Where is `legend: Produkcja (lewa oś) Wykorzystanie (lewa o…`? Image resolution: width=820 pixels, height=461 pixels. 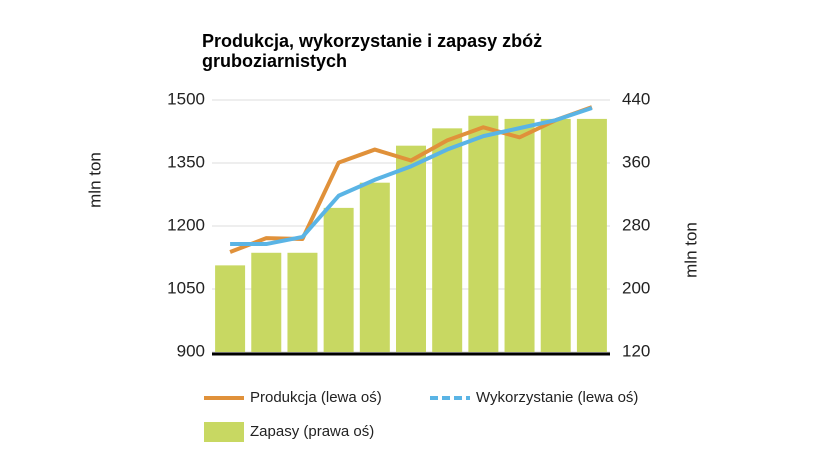 legend: Produkcja (lewa oś) Wykorzystanie (lewa o… is located at coordinates (421, 415).